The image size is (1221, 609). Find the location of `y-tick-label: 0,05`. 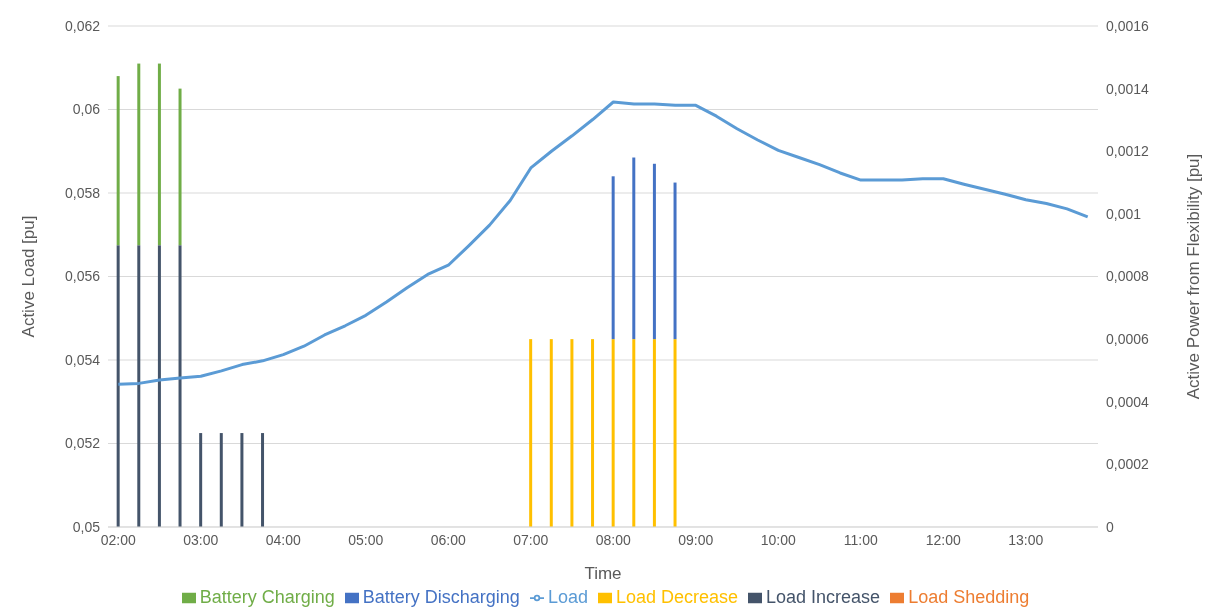

y-tick-label: 0,05 is located at coordinates (86, 526).